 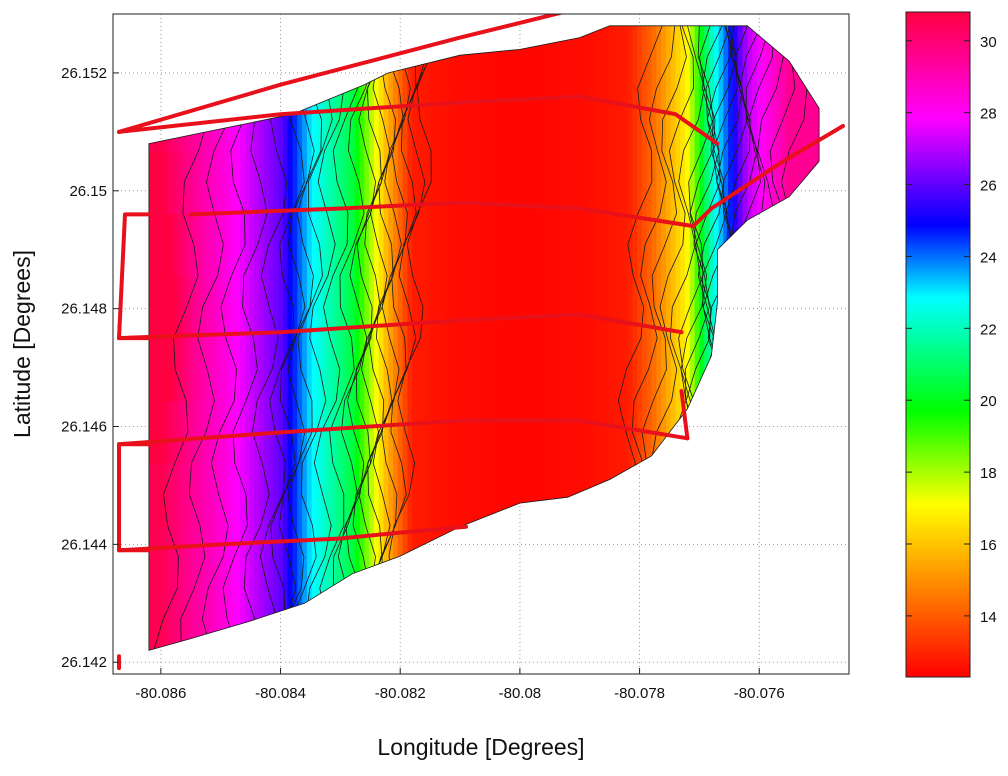 I want to click on colorbar-tick-label: 22, so click(x=988, y=329).